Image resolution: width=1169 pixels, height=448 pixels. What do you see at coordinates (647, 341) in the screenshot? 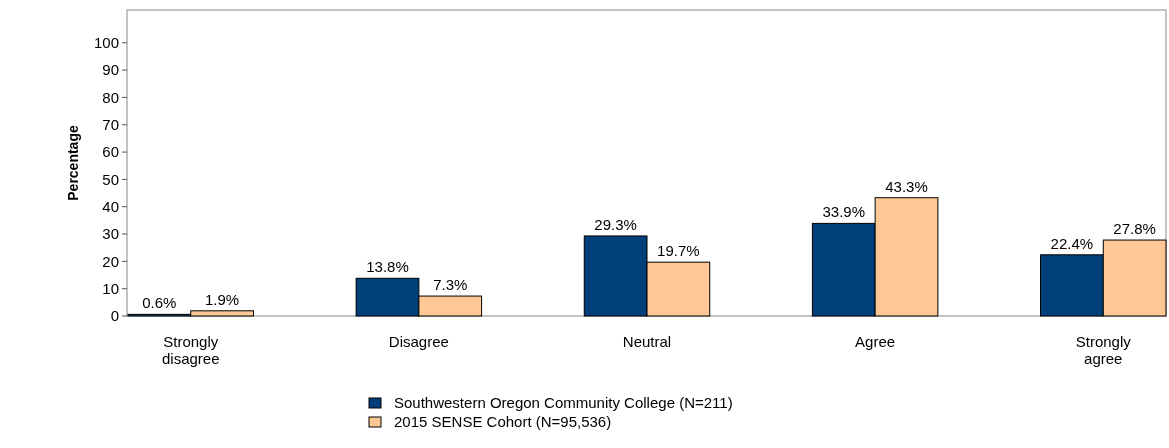
I see `x-tick-label: Neutral` at bounding box center [647, 341].